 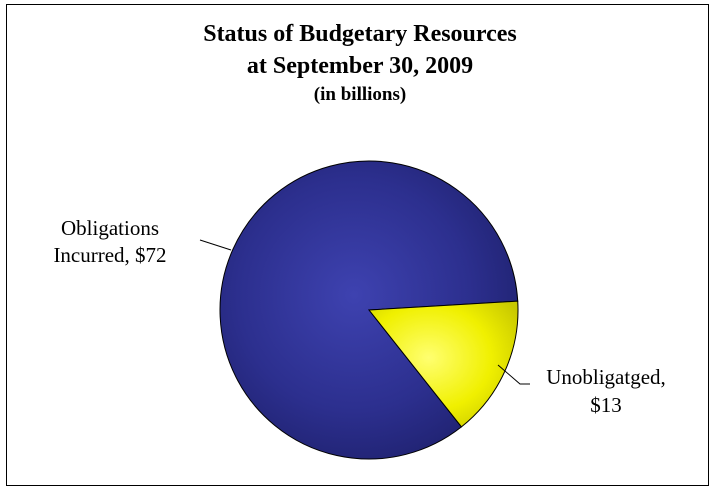 I want to click on chart-title-line-1: Status of Budgetary Resources, so click(x=360, y=34).